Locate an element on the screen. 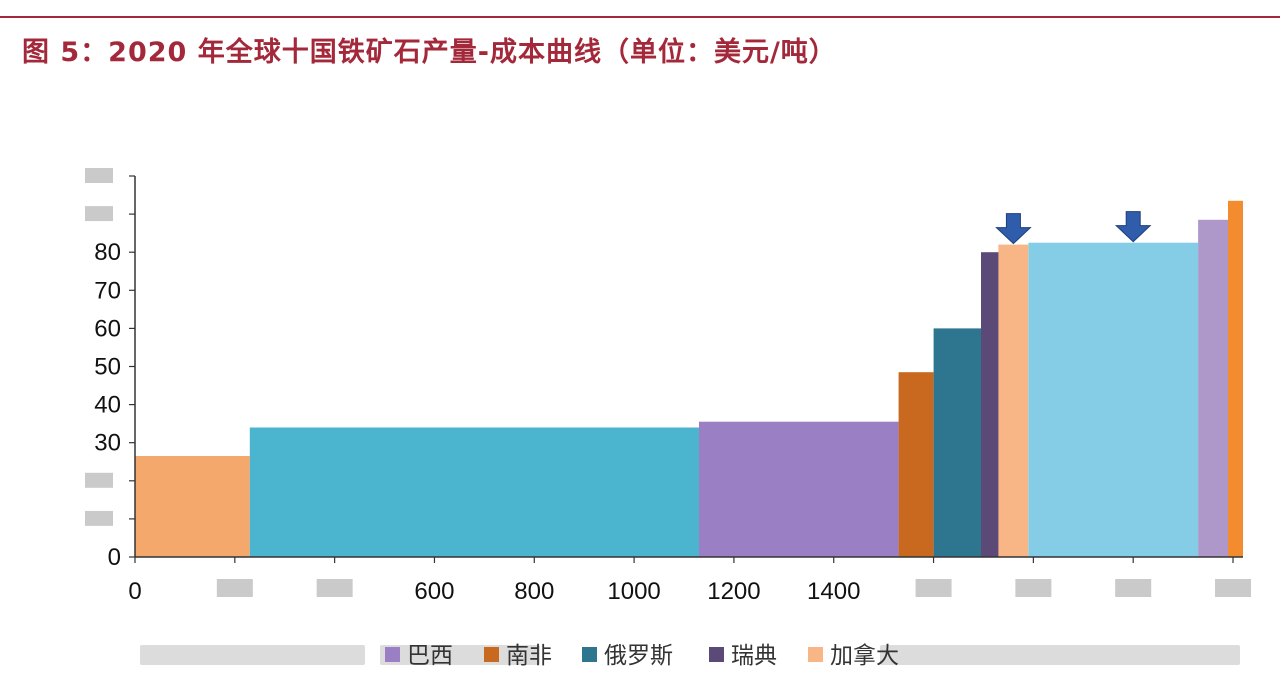 This screenshot has height=694, width=1280. y-tick-label: 60 is located at coordinates (107, 328).